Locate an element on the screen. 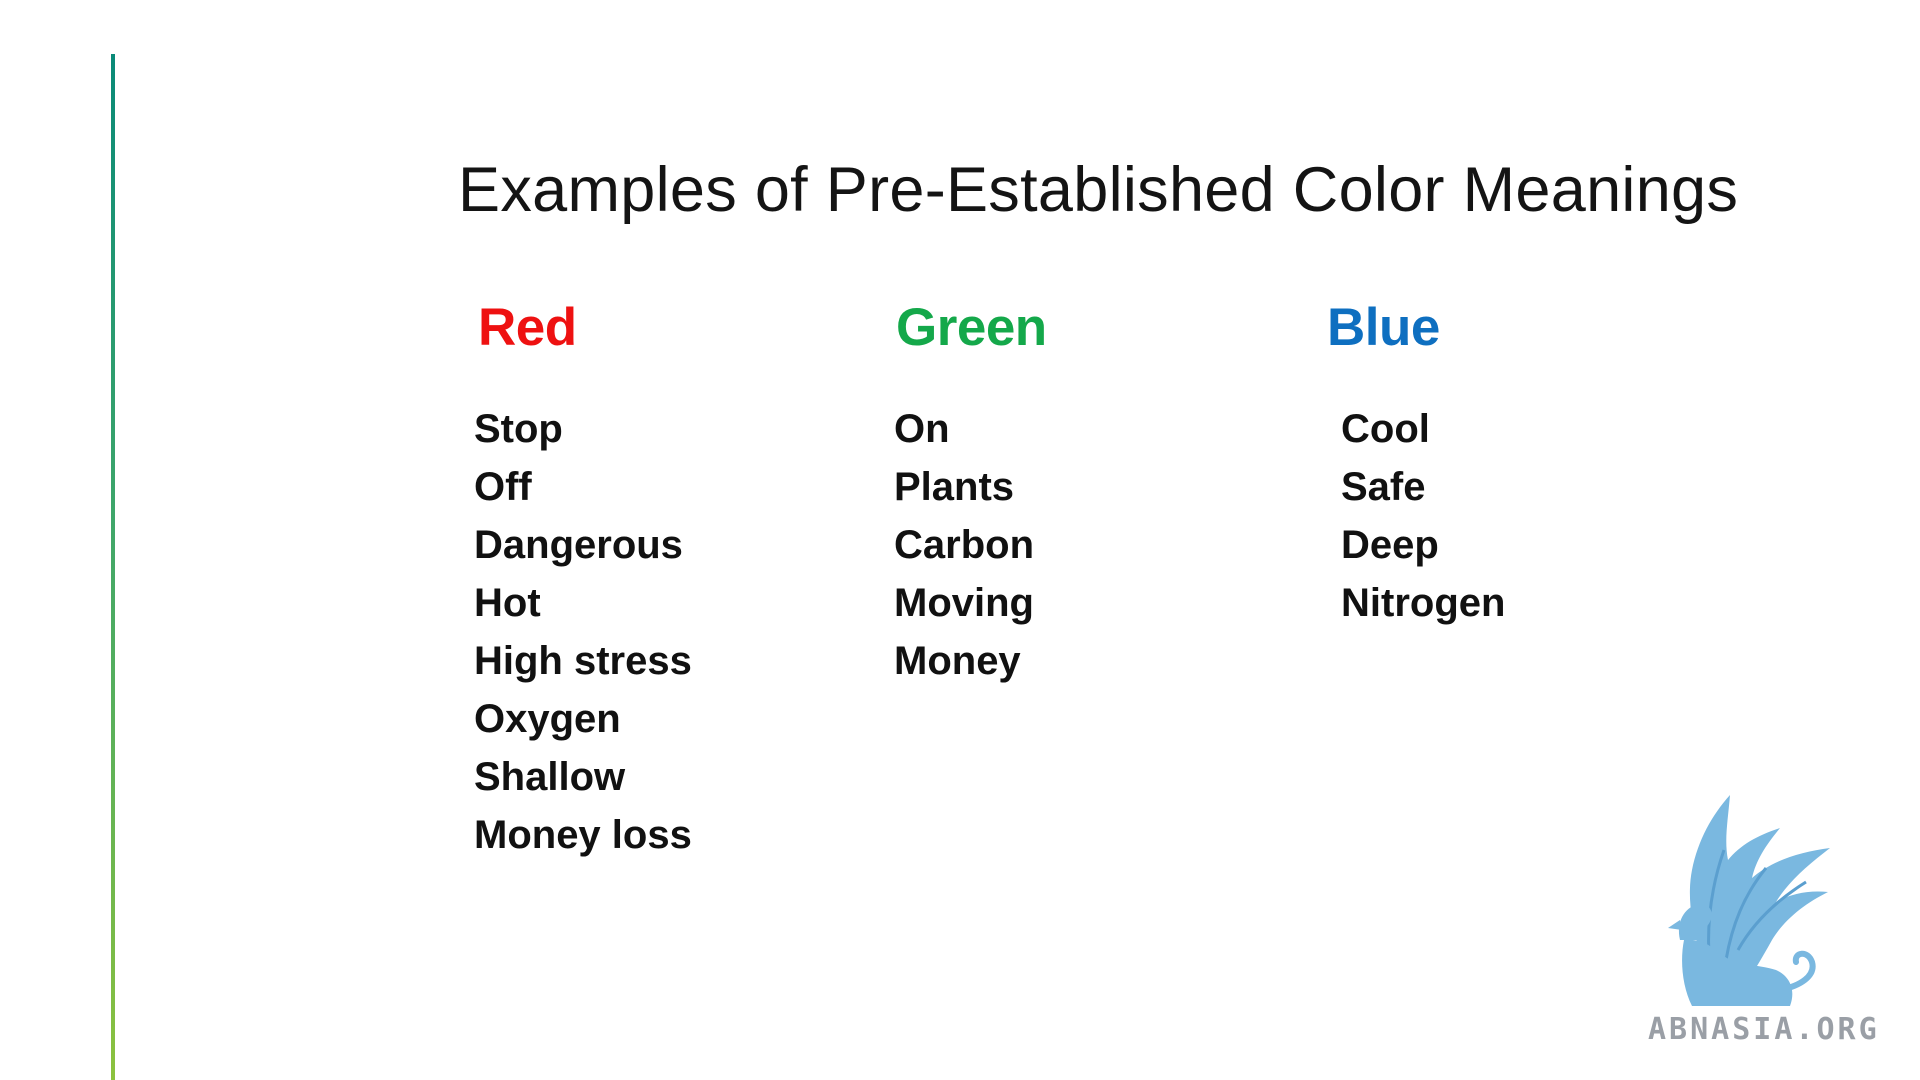  watermark-text: ABNASIA.ORG is located at coordinates (1764, 1029).